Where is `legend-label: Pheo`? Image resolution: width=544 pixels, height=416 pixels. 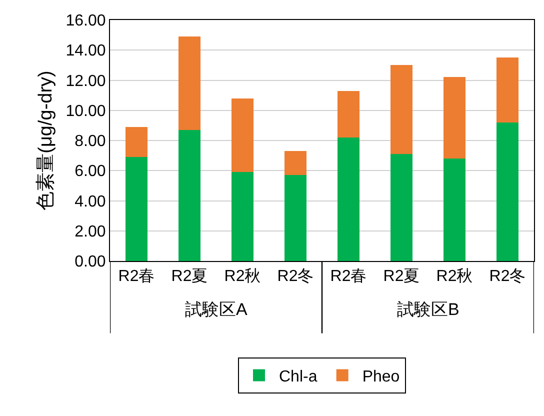 legend-label: Pheo is located at coordinates (381, 377).